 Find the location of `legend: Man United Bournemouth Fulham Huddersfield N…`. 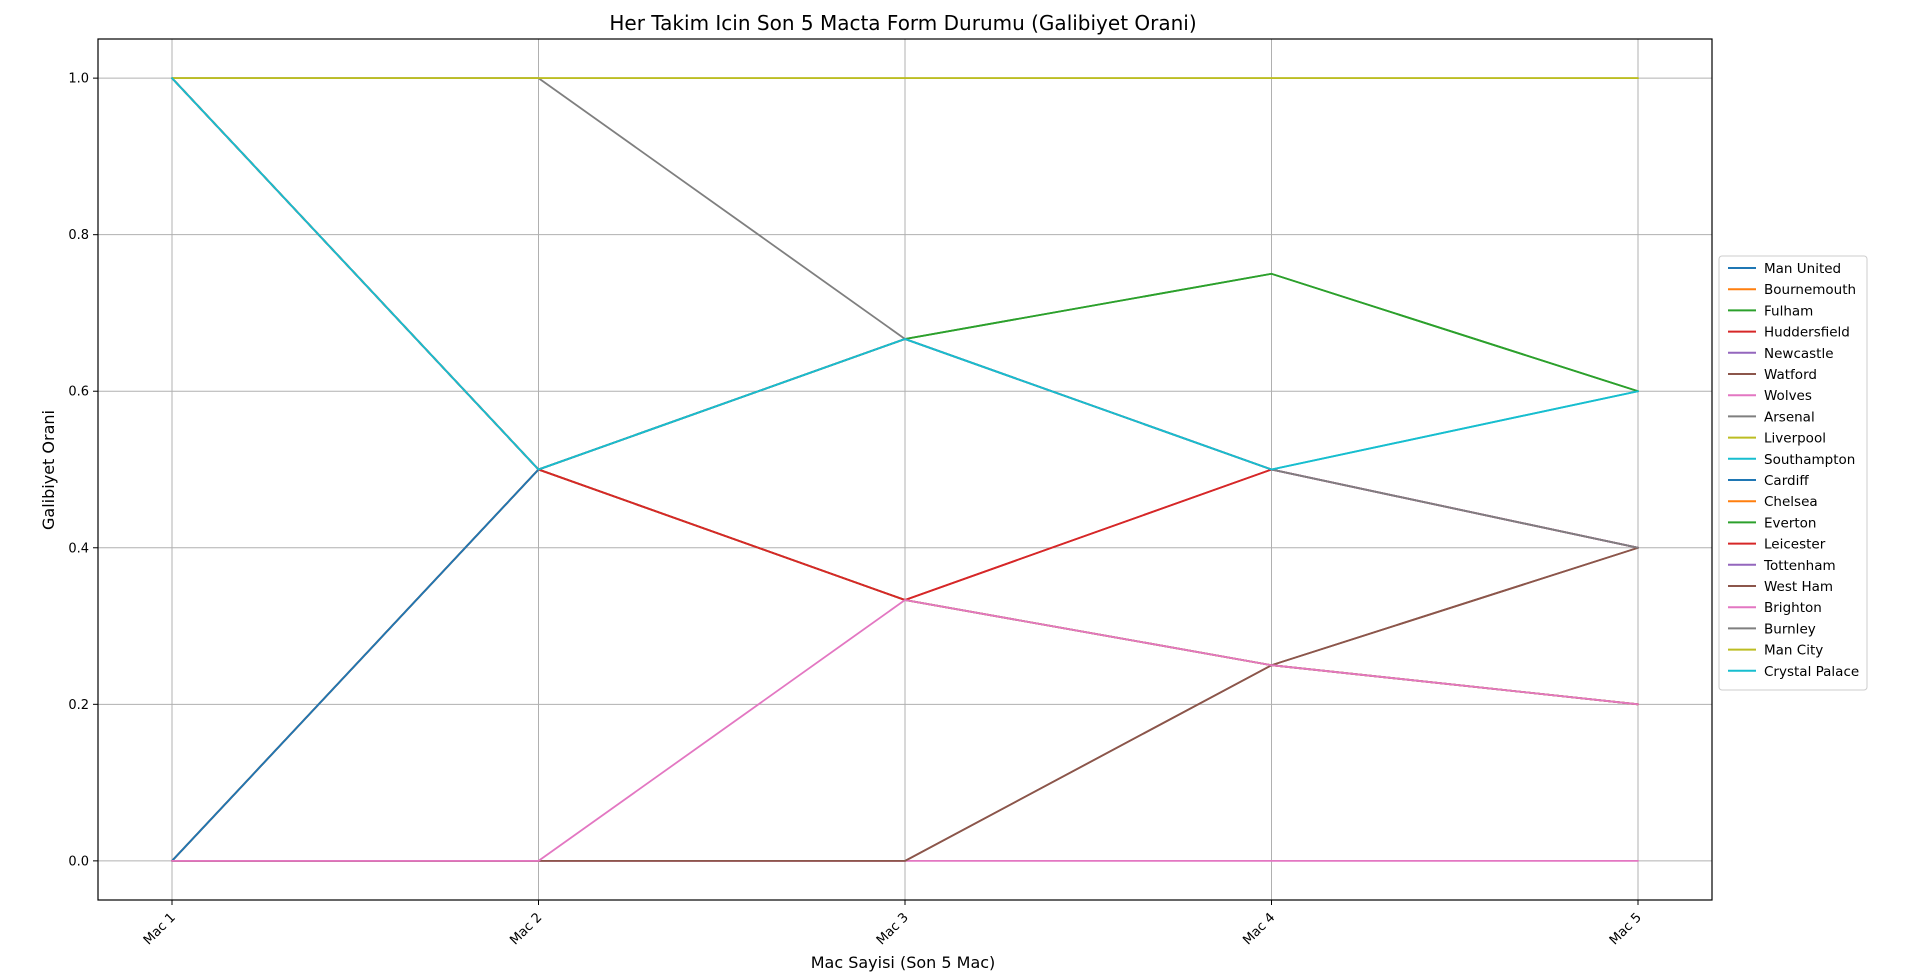

legend: Man United Bournemouth Fulham Huddersfield N… is located at coordinates (1793, 473).